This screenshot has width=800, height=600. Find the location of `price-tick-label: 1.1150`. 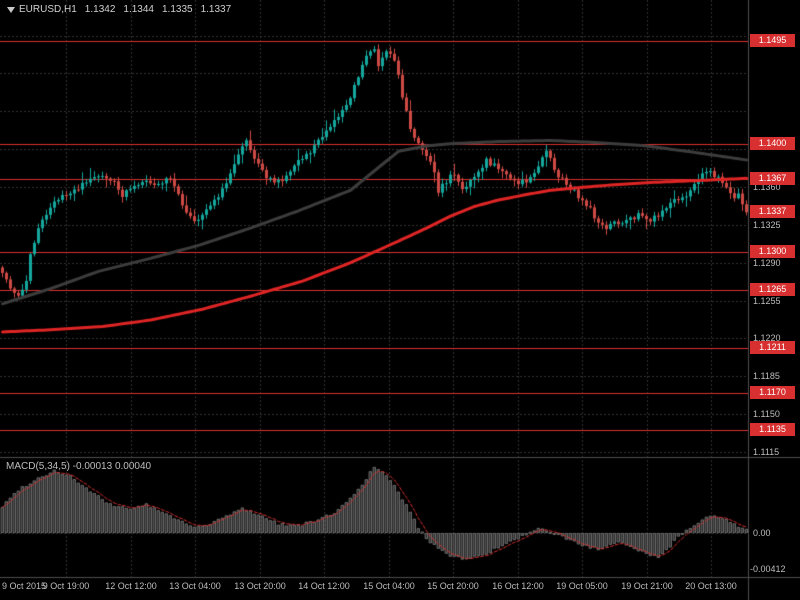

price-tick-label: 1.1150 is located at coordinates (766, 414).